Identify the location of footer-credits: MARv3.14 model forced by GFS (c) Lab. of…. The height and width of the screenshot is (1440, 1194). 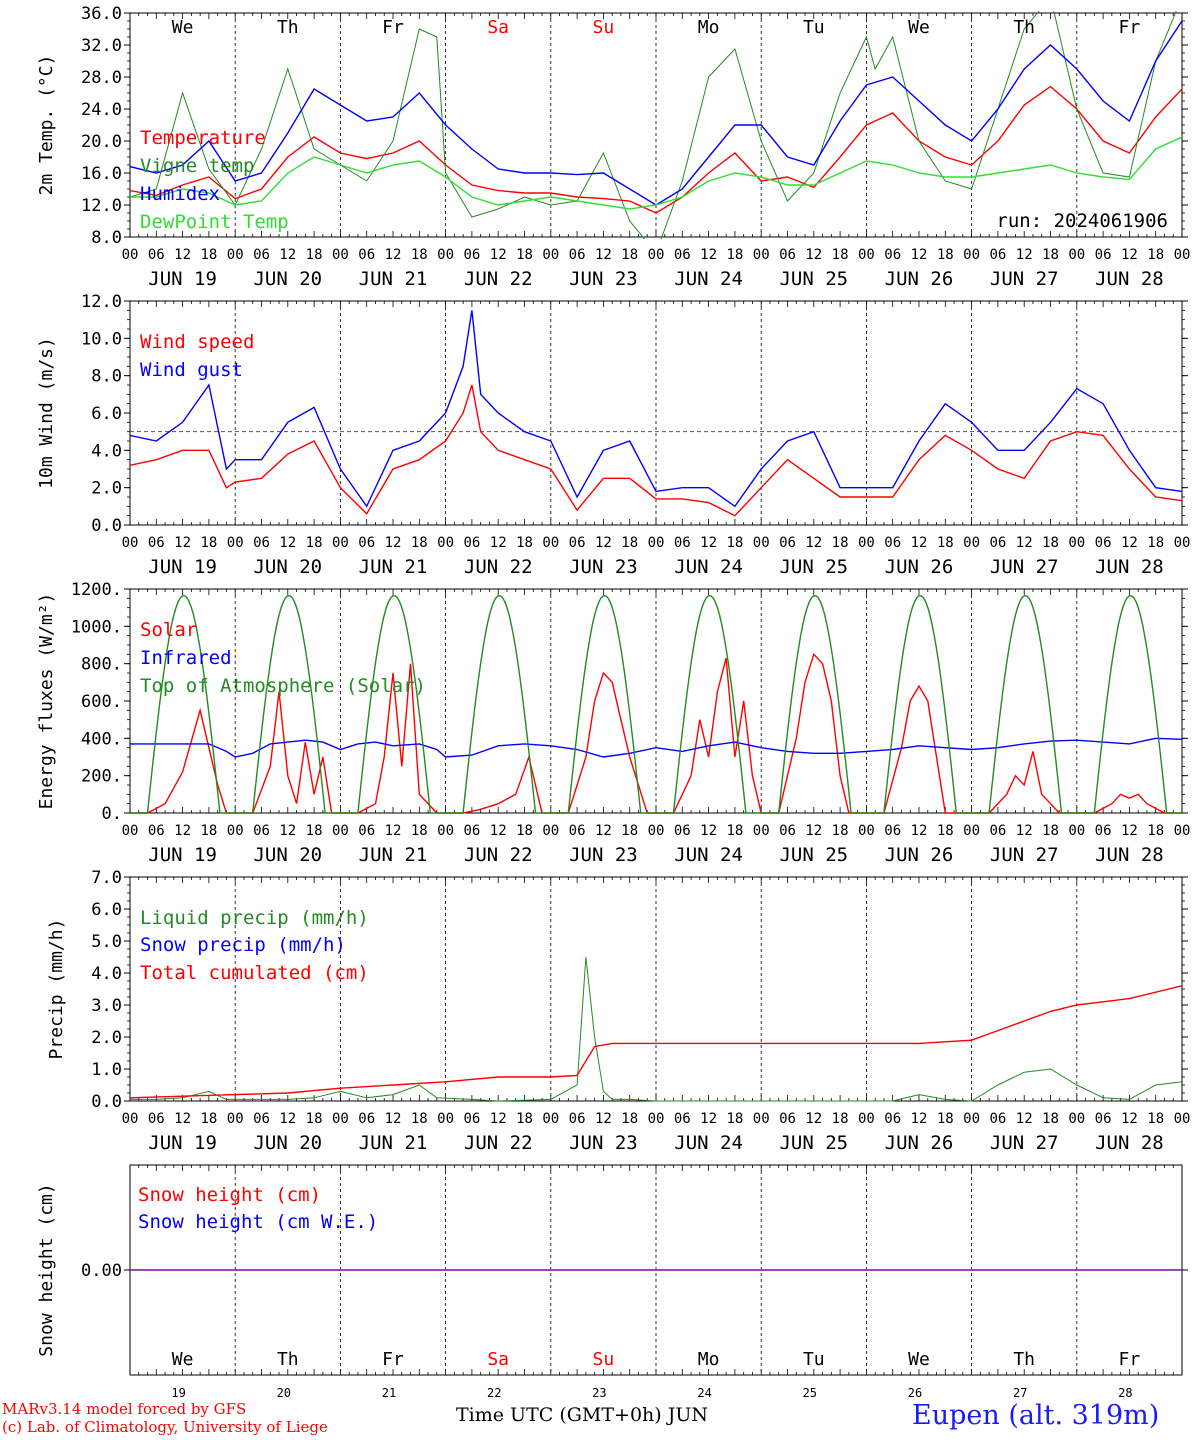
(165, 1418).